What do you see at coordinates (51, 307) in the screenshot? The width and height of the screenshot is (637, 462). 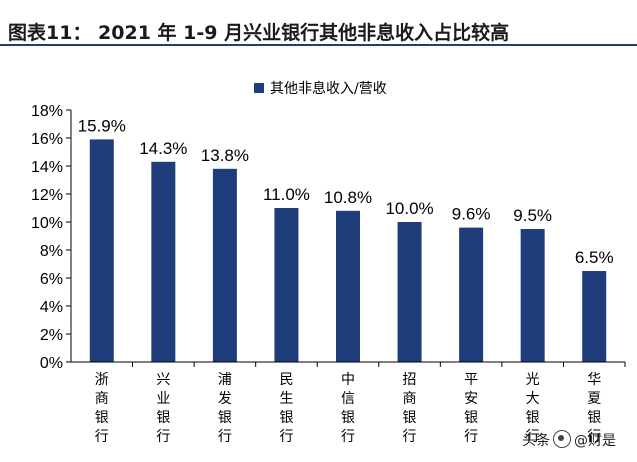 I see `y-tick-label: 4%` at bounding box center [51, 307].